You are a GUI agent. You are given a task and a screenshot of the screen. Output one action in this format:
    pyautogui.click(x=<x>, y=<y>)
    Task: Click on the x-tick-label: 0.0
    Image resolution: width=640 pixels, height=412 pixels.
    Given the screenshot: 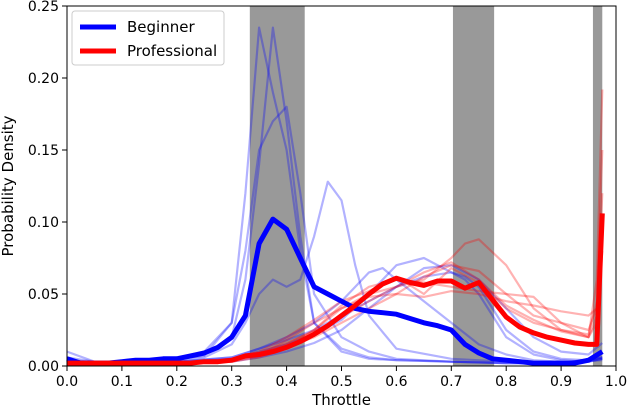 What is the action you would take?
    pyautogui.click(x=67, y=382)
    